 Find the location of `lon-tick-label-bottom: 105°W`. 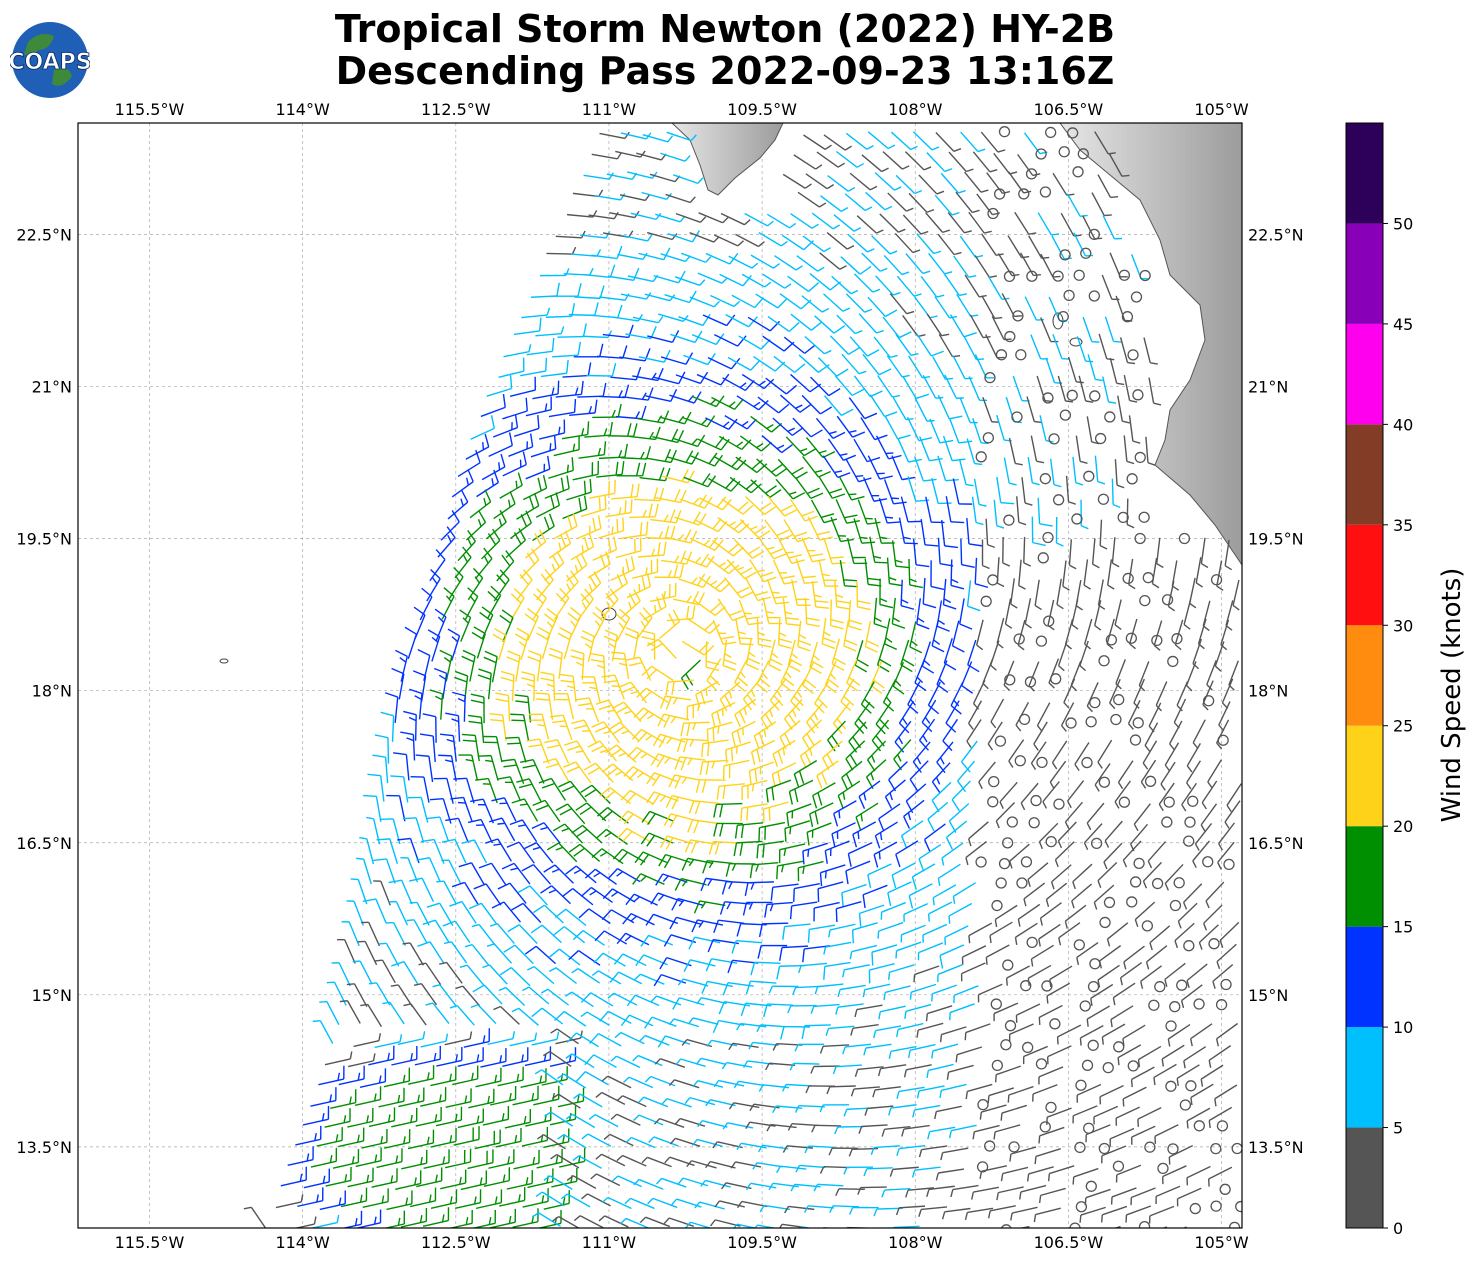

lon-tick-label-bottom: 105°W is located at coordinates (1221, 1242).